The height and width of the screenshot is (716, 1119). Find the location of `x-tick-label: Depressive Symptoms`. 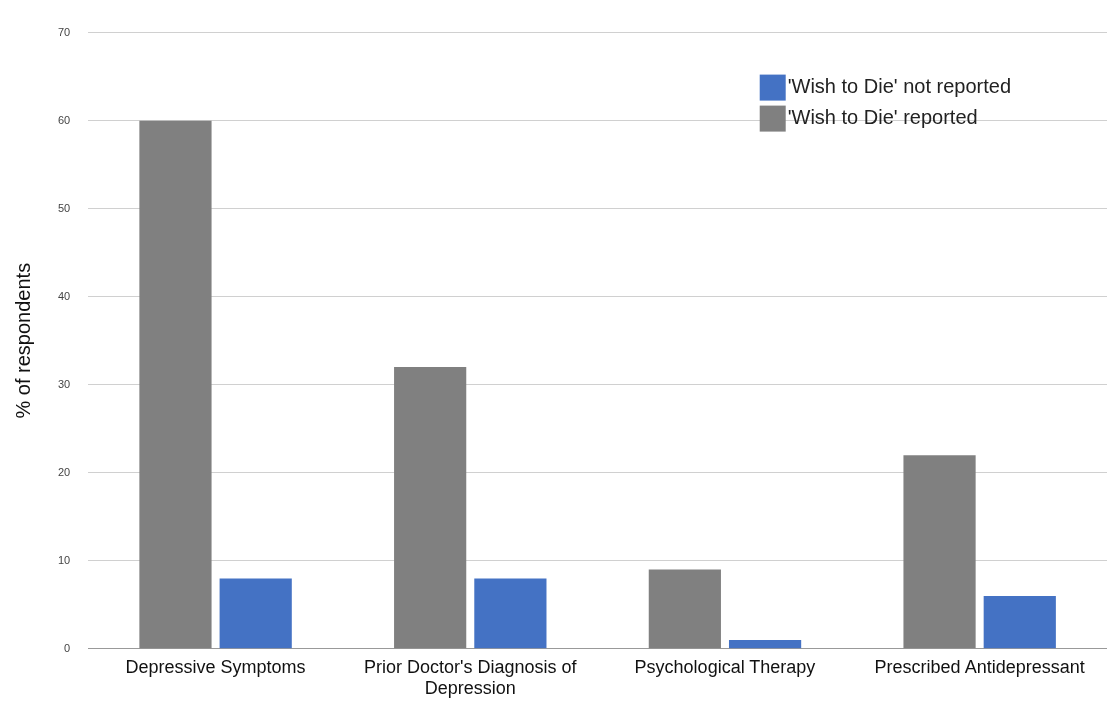

x-tick-label: Depressive Symptoms is located at coordinates (215, 666).